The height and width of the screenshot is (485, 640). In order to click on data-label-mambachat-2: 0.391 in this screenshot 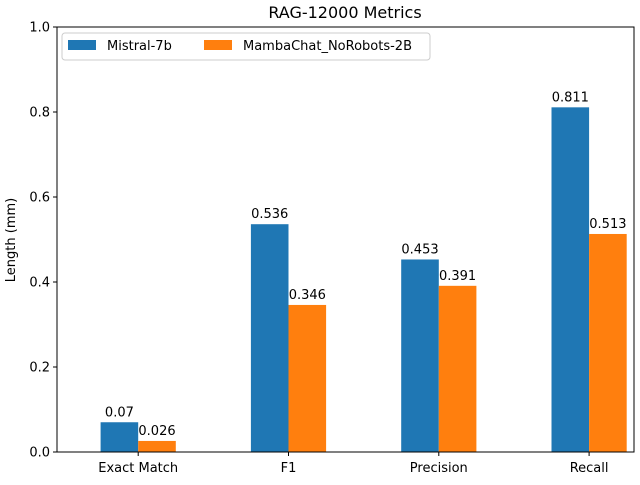, I will do `click(457, 276)`.